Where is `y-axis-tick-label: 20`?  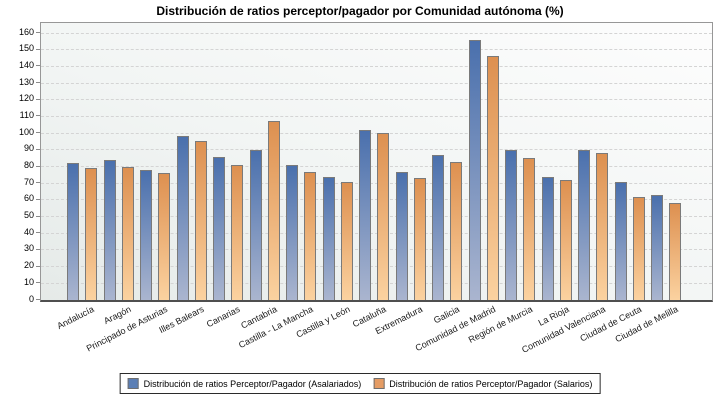 y-axis-tick-label: 20 is located at coordinates (28, 265).